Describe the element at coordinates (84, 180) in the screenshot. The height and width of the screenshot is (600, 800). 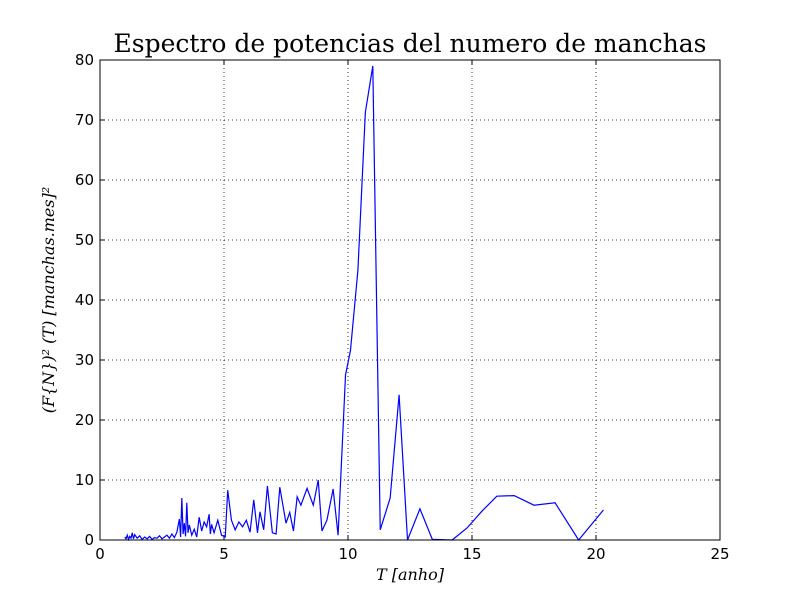
I see `y-tick-label: 60` at that location.